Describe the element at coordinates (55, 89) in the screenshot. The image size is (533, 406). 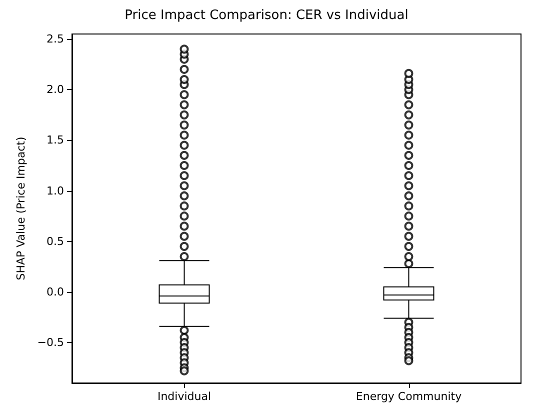
I see `y-tick-label: 2.0` at that location.